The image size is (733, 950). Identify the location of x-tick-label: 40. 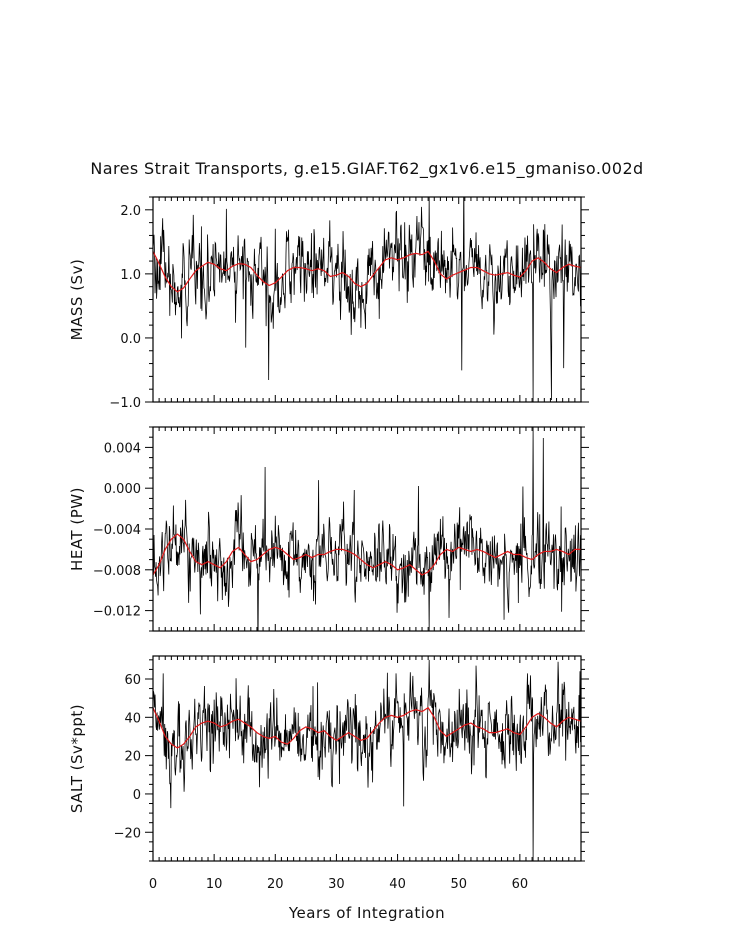
(397, 884).